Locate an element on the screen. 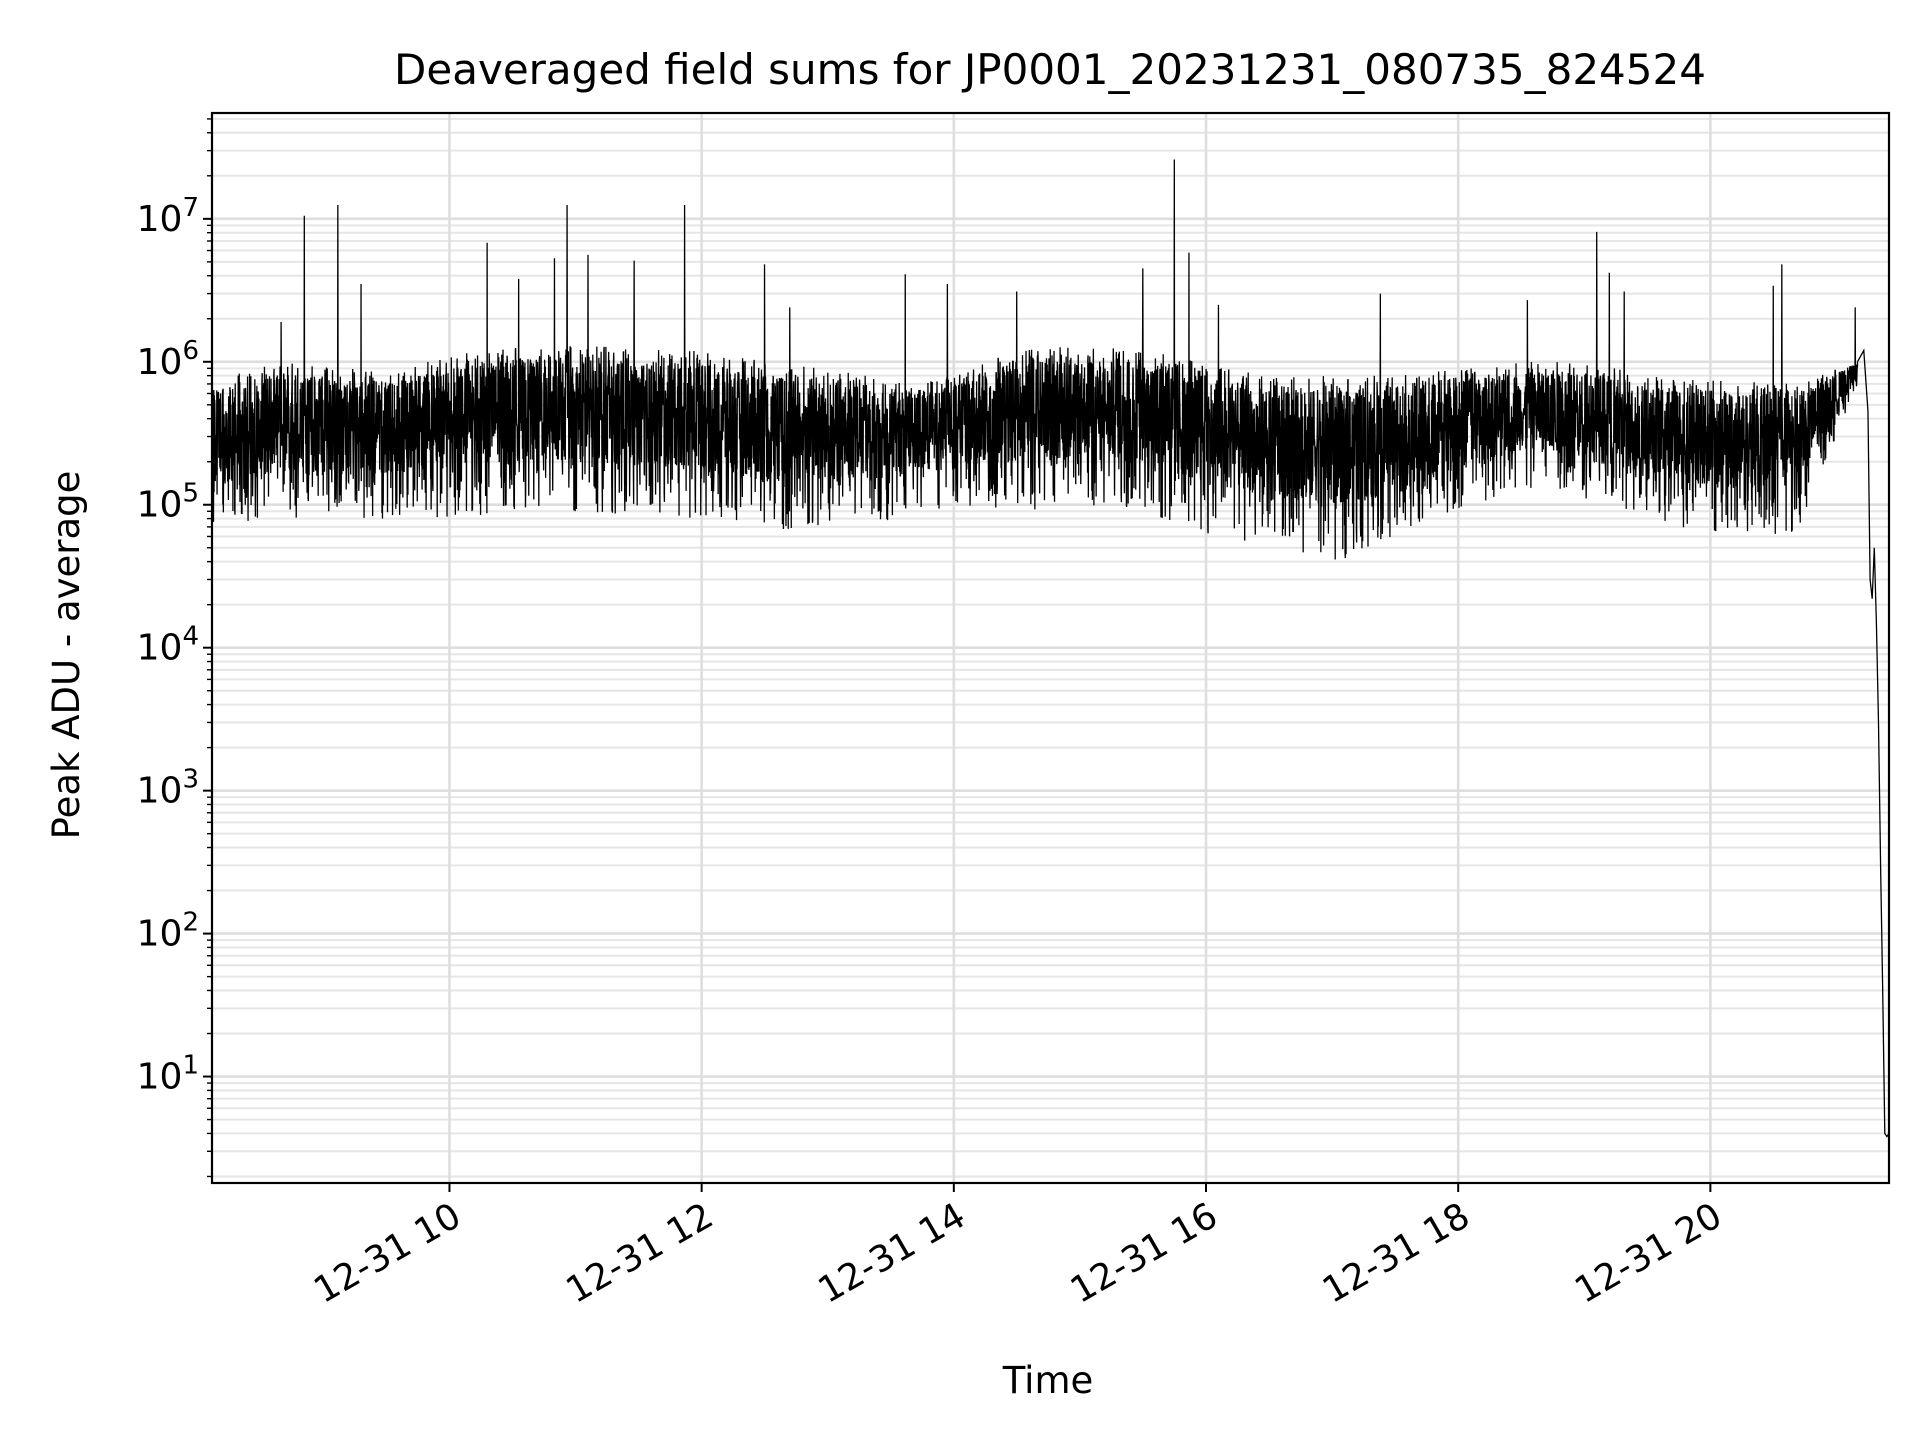 The width and height of the screenshot is (1920, 1440). y-tick-label: 10⁷ is located at coordinates (168, 216).